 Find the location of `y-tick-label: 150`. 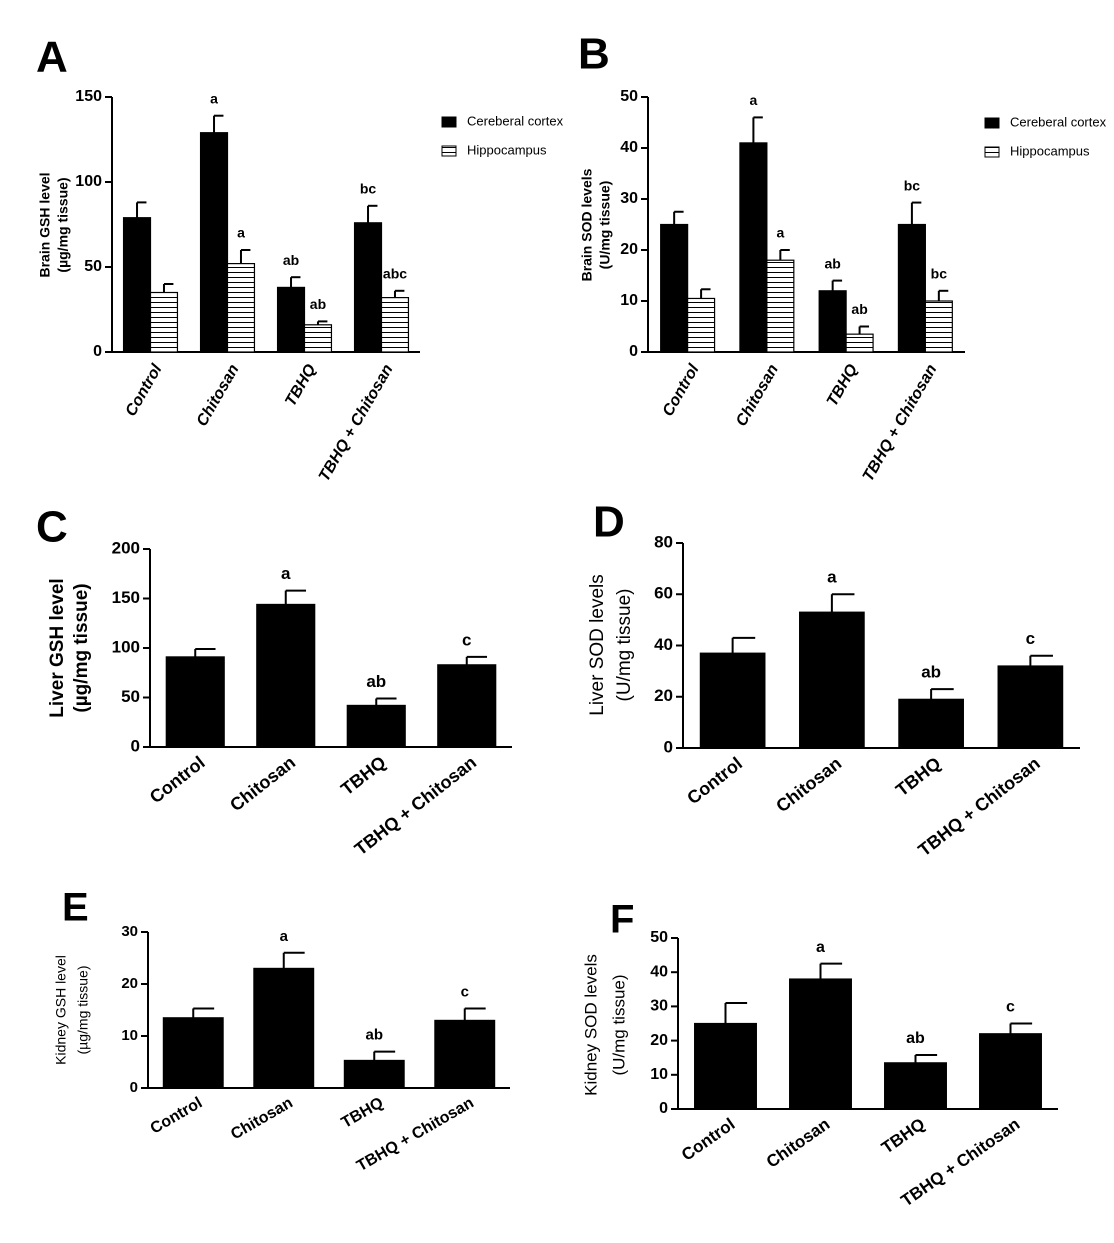

y-tick-label: 150 is located at coordinates (88, 96).